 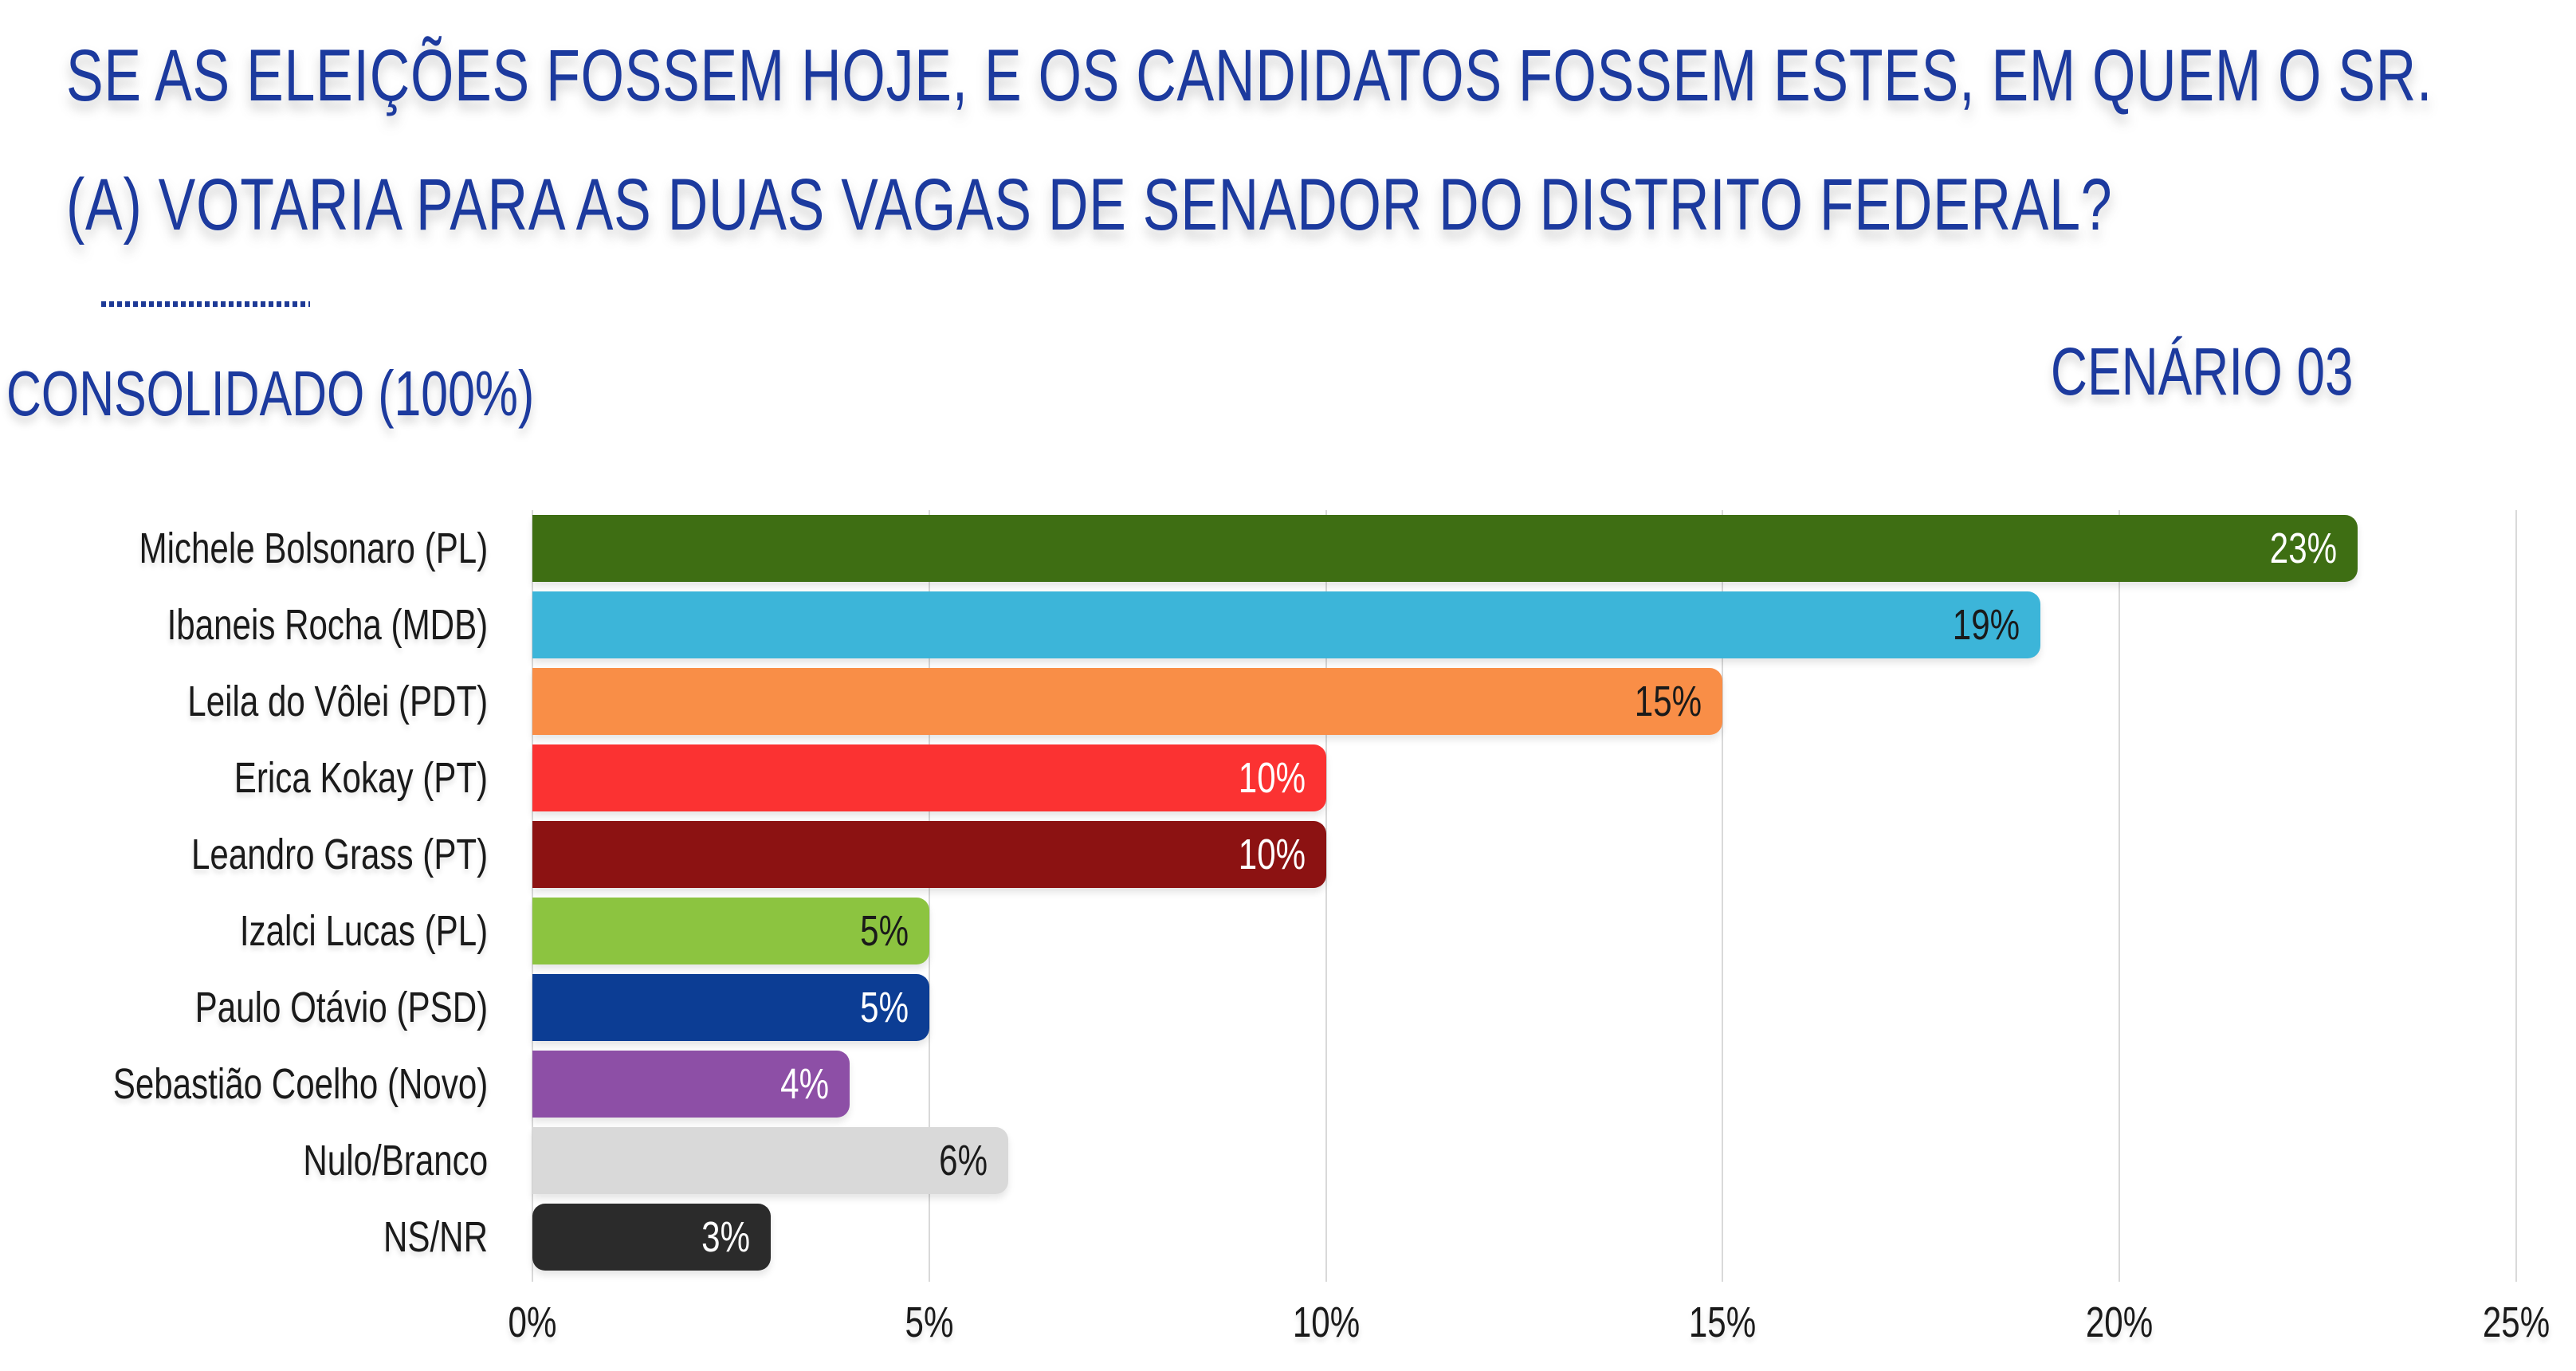 I want to click on x-tick-label: 15%, so click(x=1723, y=1322).